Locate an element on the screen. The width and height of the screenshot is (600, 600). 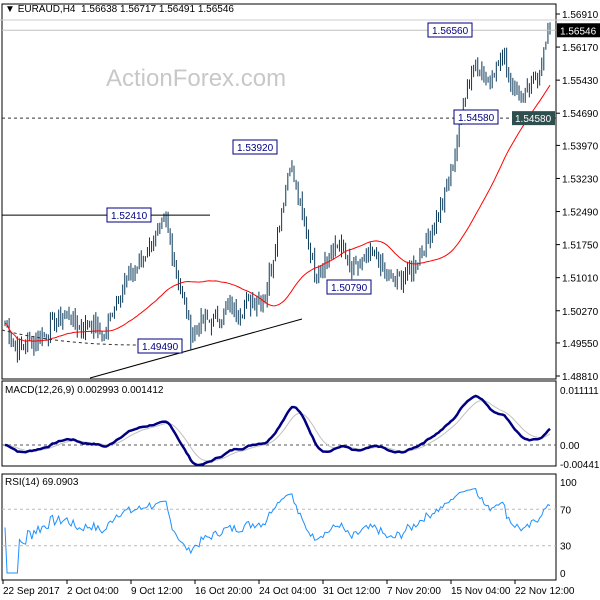
macd-tick-label: -0.004419 is located at coordinates (580, 465).